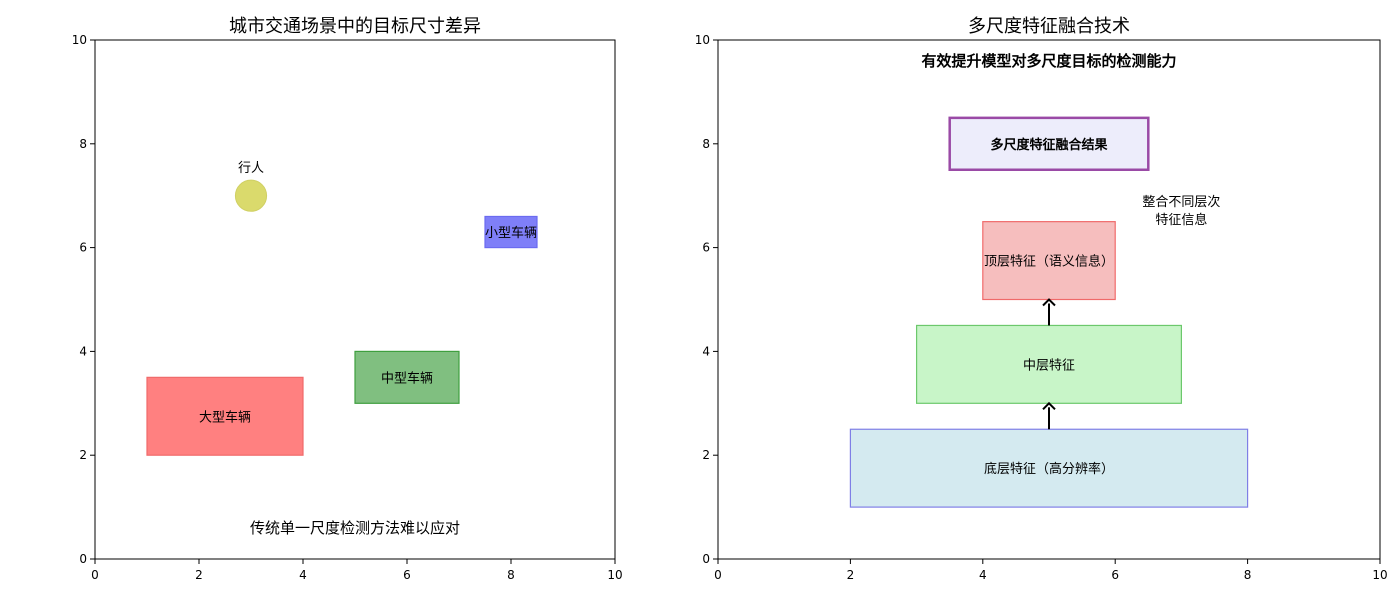 Image resolution: width=1400 pixels, height=600 pixels. Describe the element at coordinates (1049, 26) in the screenshot. I see `chart-title: 多尺度特征融合技术` at that location.